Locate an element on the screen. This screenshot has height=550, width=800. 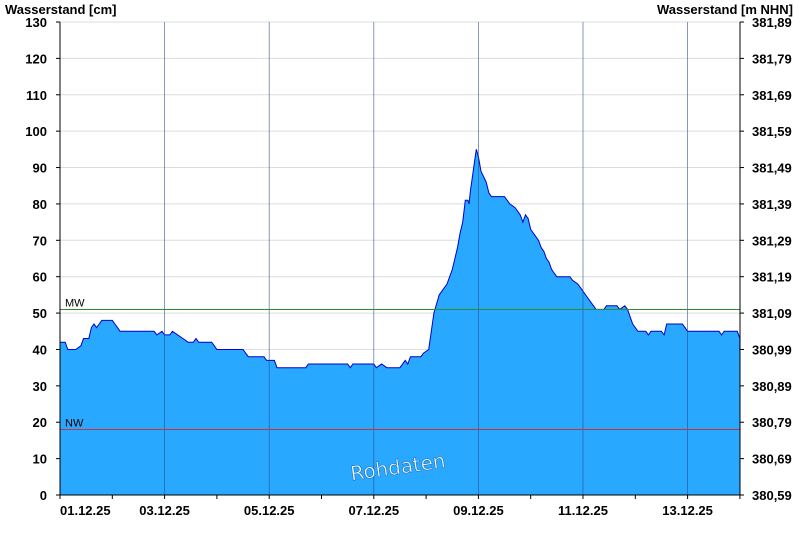
y-tick-label: 80 is located at coordinates (40, 204).